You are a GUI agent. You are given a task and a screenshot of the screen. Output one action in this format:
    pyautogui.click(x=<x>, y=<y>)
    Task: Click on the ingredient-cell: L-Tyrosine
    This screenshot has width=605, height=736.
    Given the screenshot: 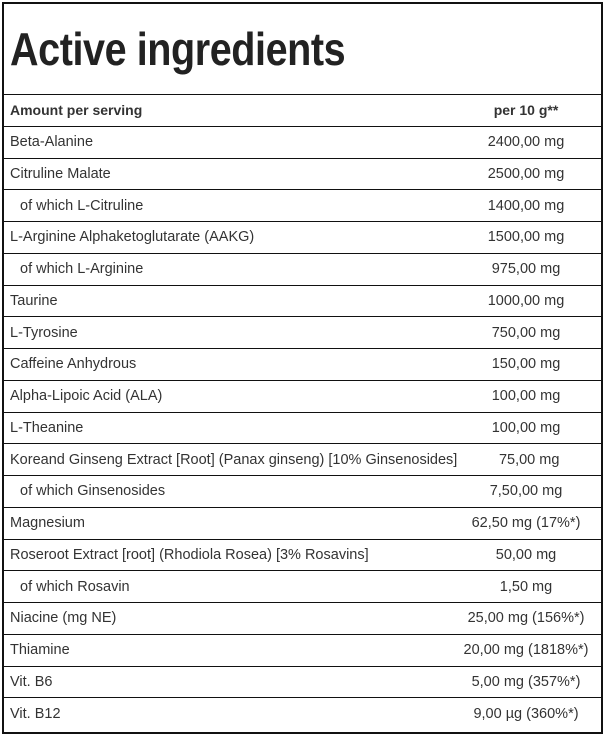 What is the action you would take?
    pyautogui.click(x=44, y=332)
    